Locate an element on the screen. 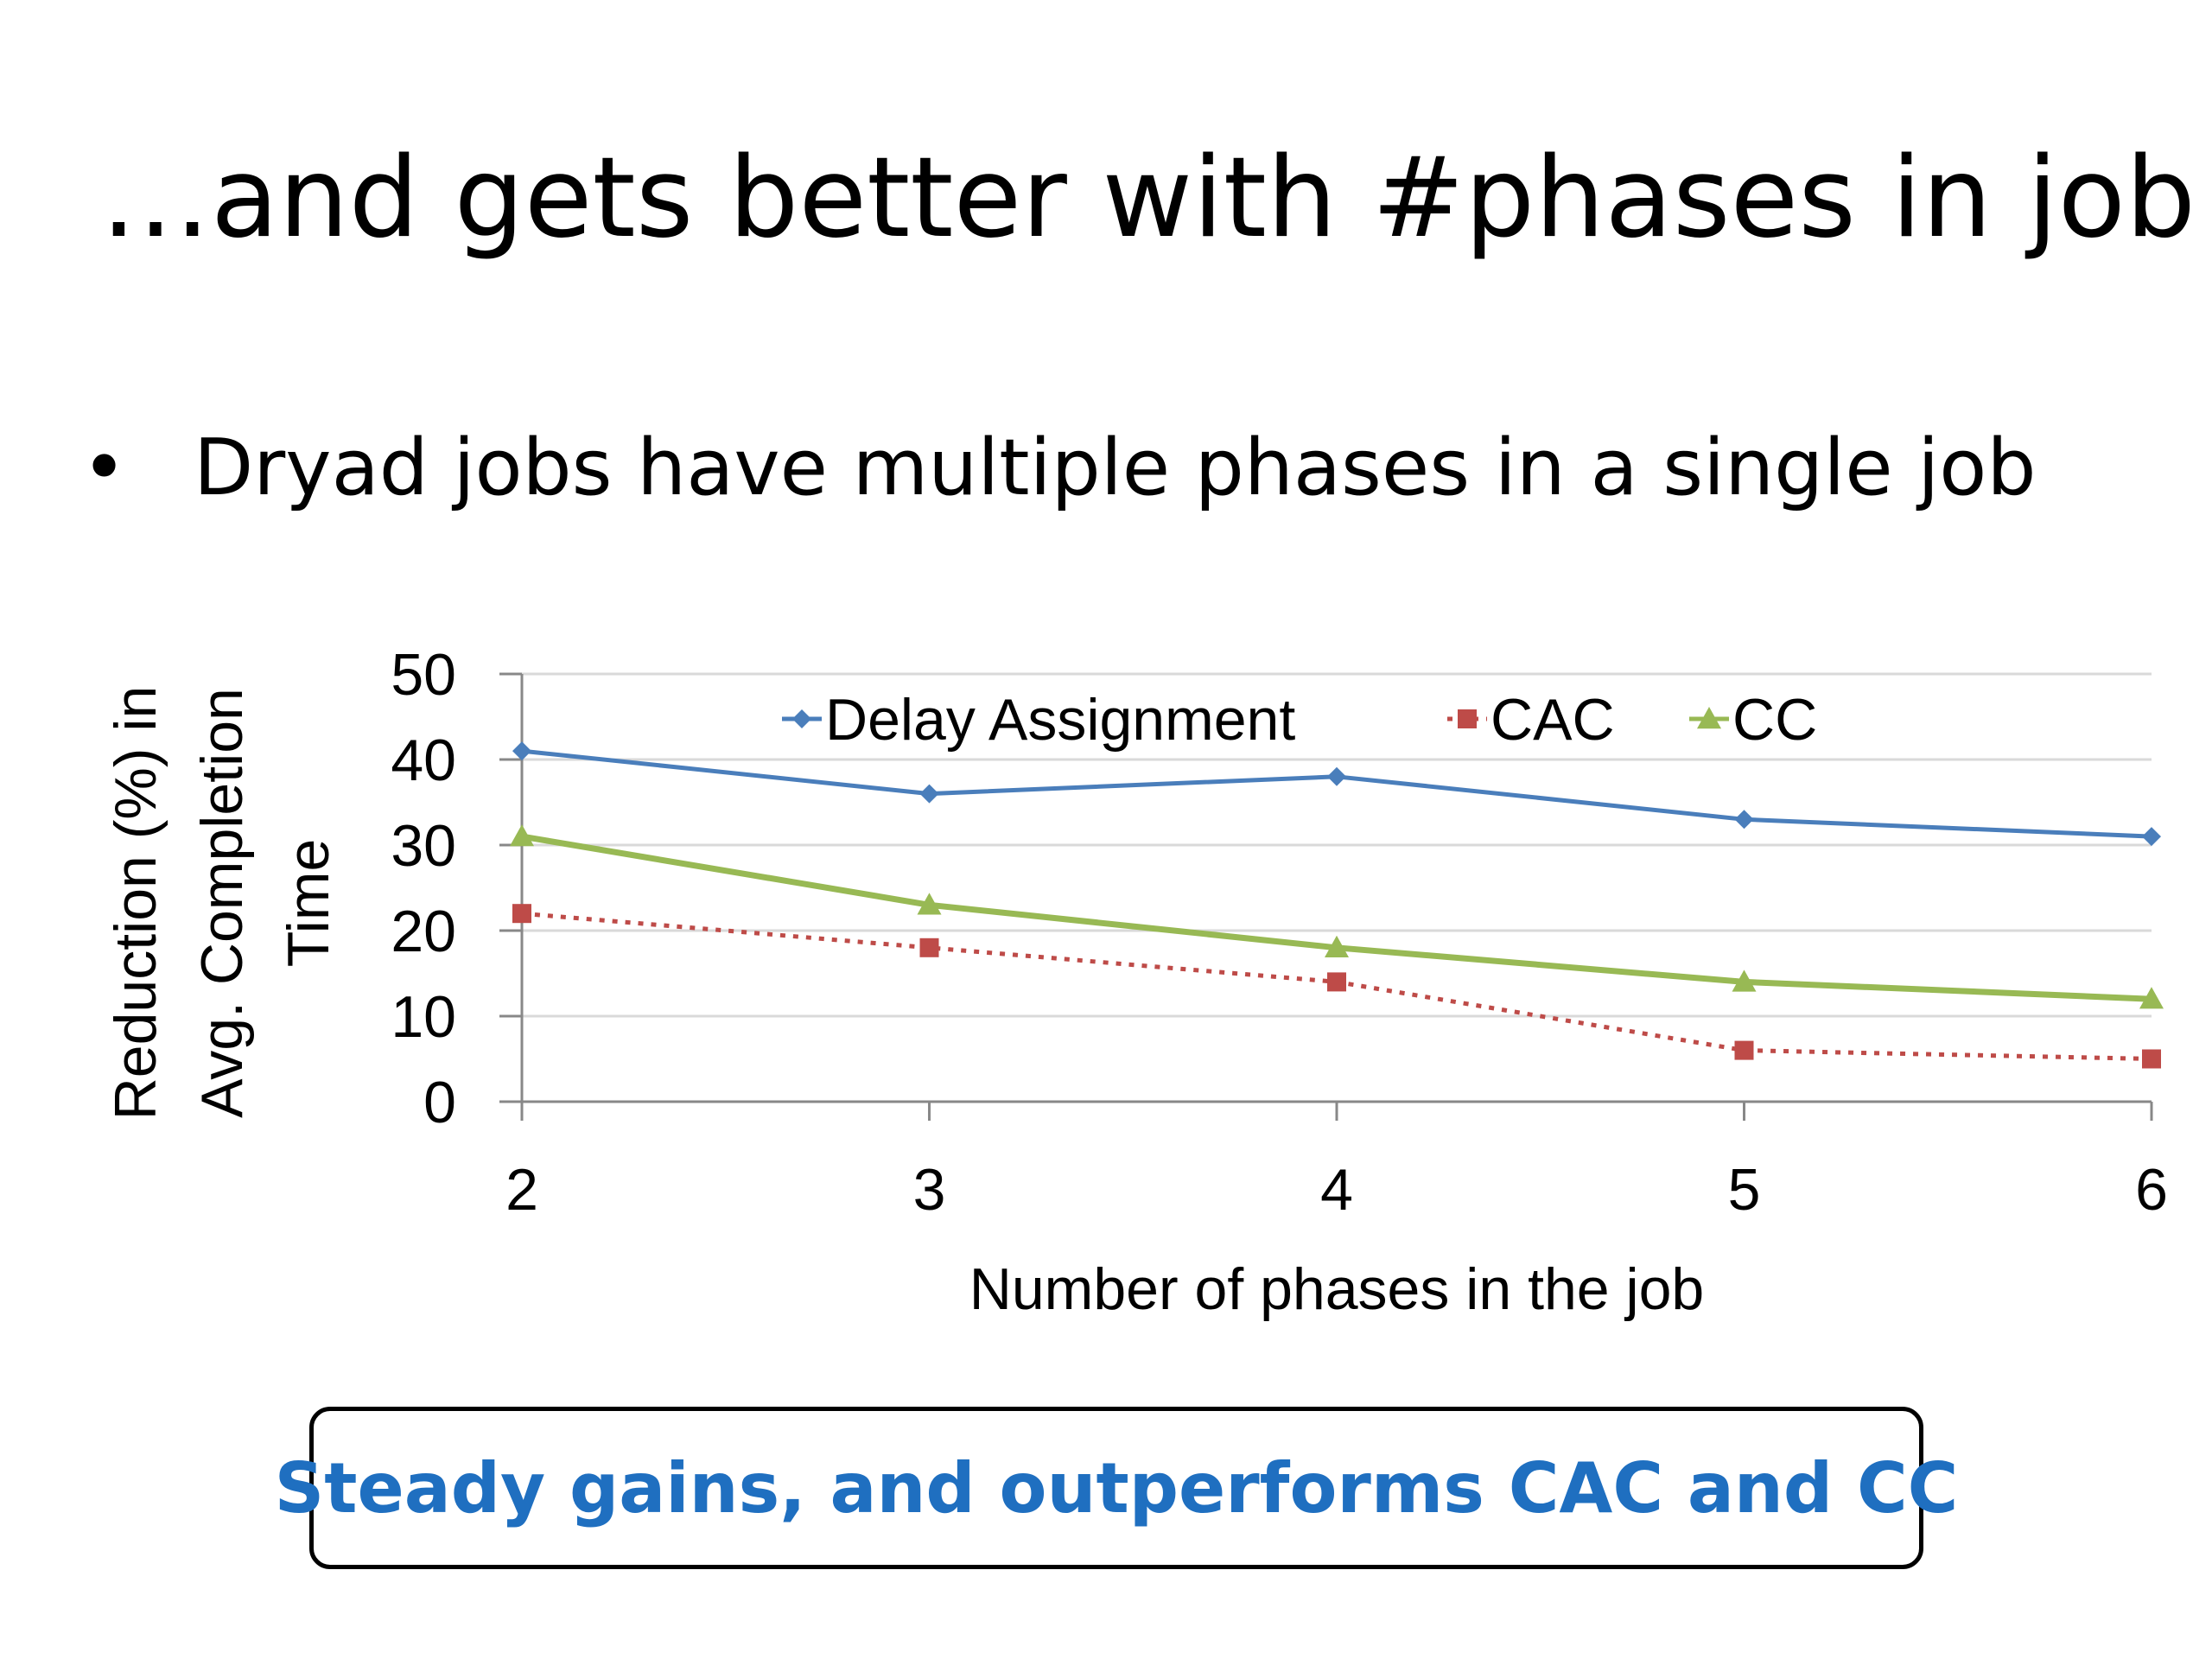  y-tick-label: 30 is located at coordinates (423, 846).